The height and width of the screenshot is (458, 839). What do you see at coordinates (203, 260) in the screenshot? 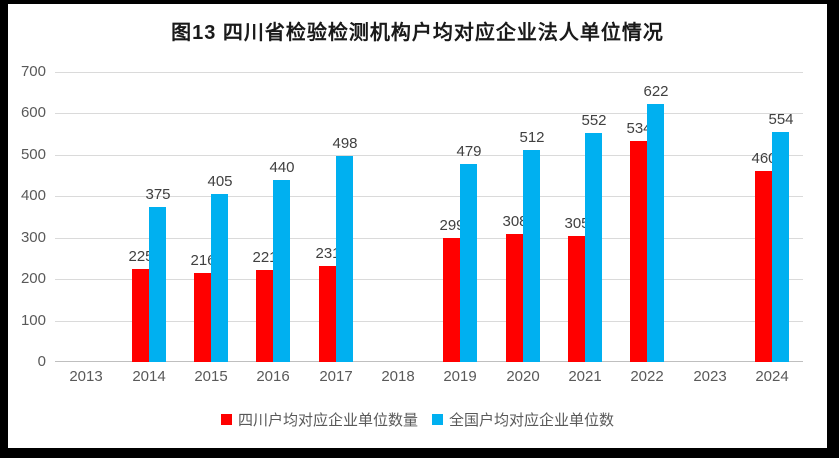
I see `bar-value-label-s0-2015: 216` at bounding box center [203, 260].